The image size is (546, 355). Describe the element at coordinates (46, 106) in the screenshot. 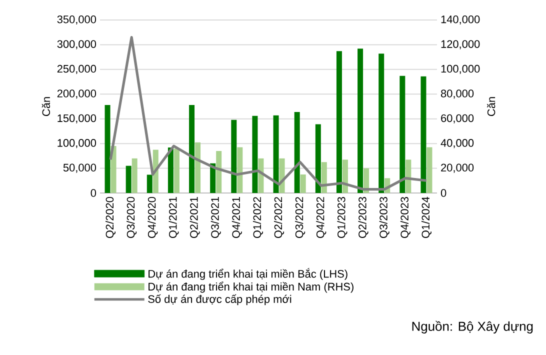

I see `y-axis-title: Căn` at that location.